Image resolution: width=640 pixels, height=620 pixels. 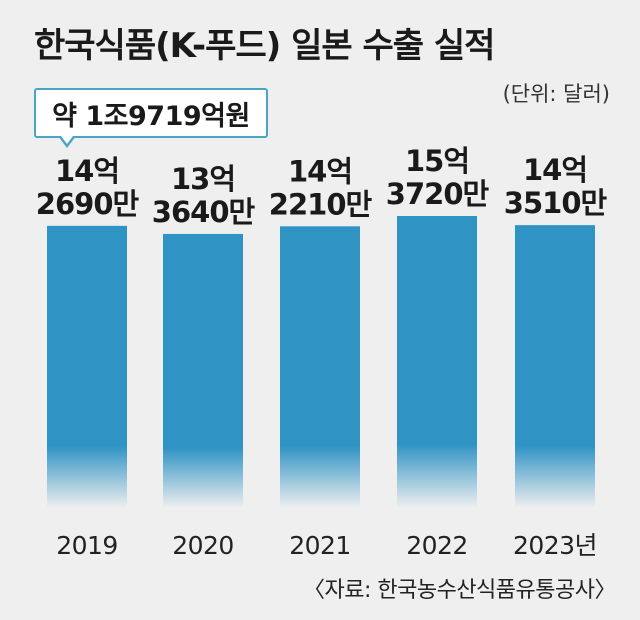 I want to click on x-tick-label: 2021, so click(x=320, y=545).